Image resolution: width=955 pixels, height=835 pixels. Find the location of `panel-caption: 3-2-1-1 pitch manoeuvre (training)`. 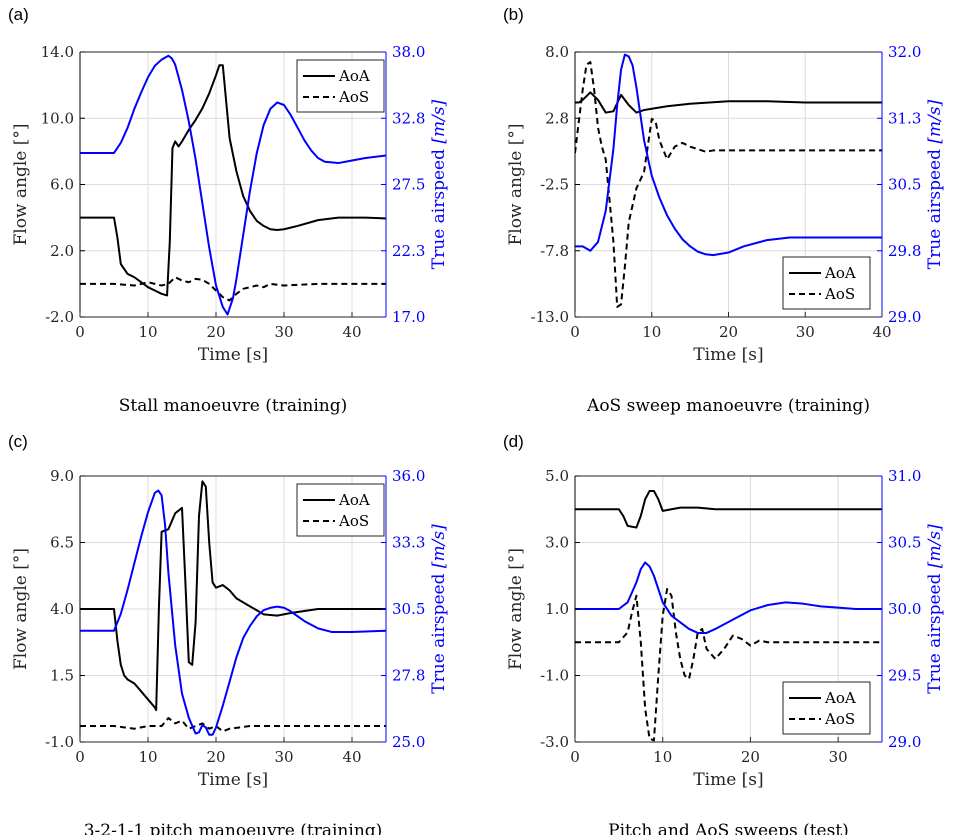

panel-caption: 3-2-1-1 pitch manoeuvre (training) is located at coordinates (233, 828).